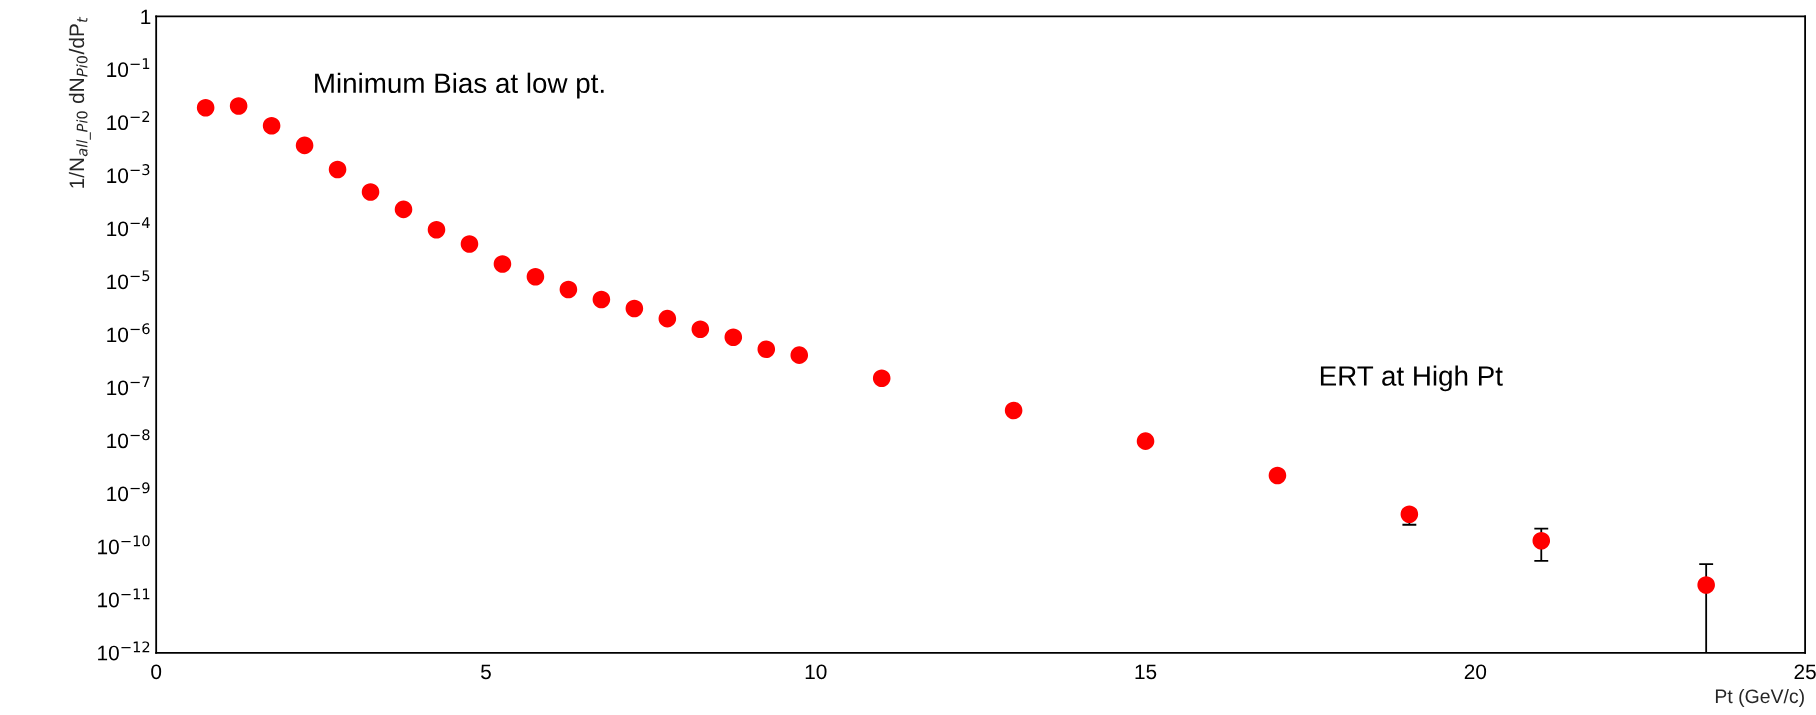 Image resolution: width=1816 pixels, height=715 pixels. What do you see at coordinates (124, 651) in the screenshot?
I see `y-tick-label: 10$^{−12}$` at bounding box center [124, 651].